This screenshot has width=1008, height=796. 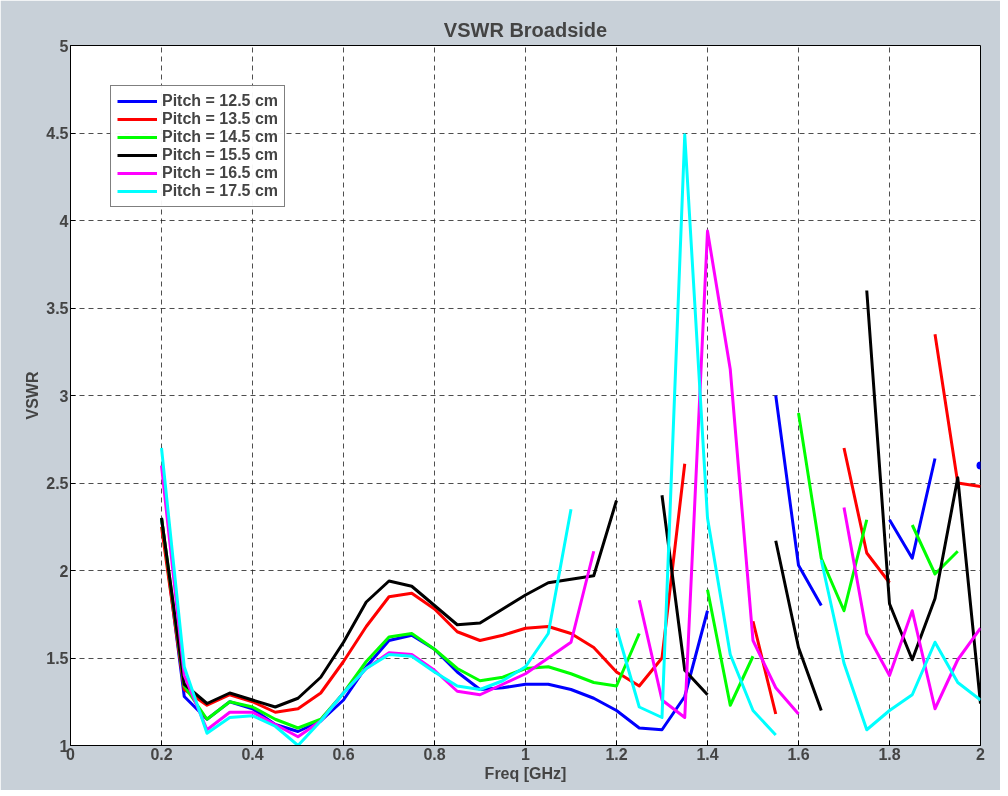 I want to click on y-tick-label: 4.5, so click(x=57, y=133).